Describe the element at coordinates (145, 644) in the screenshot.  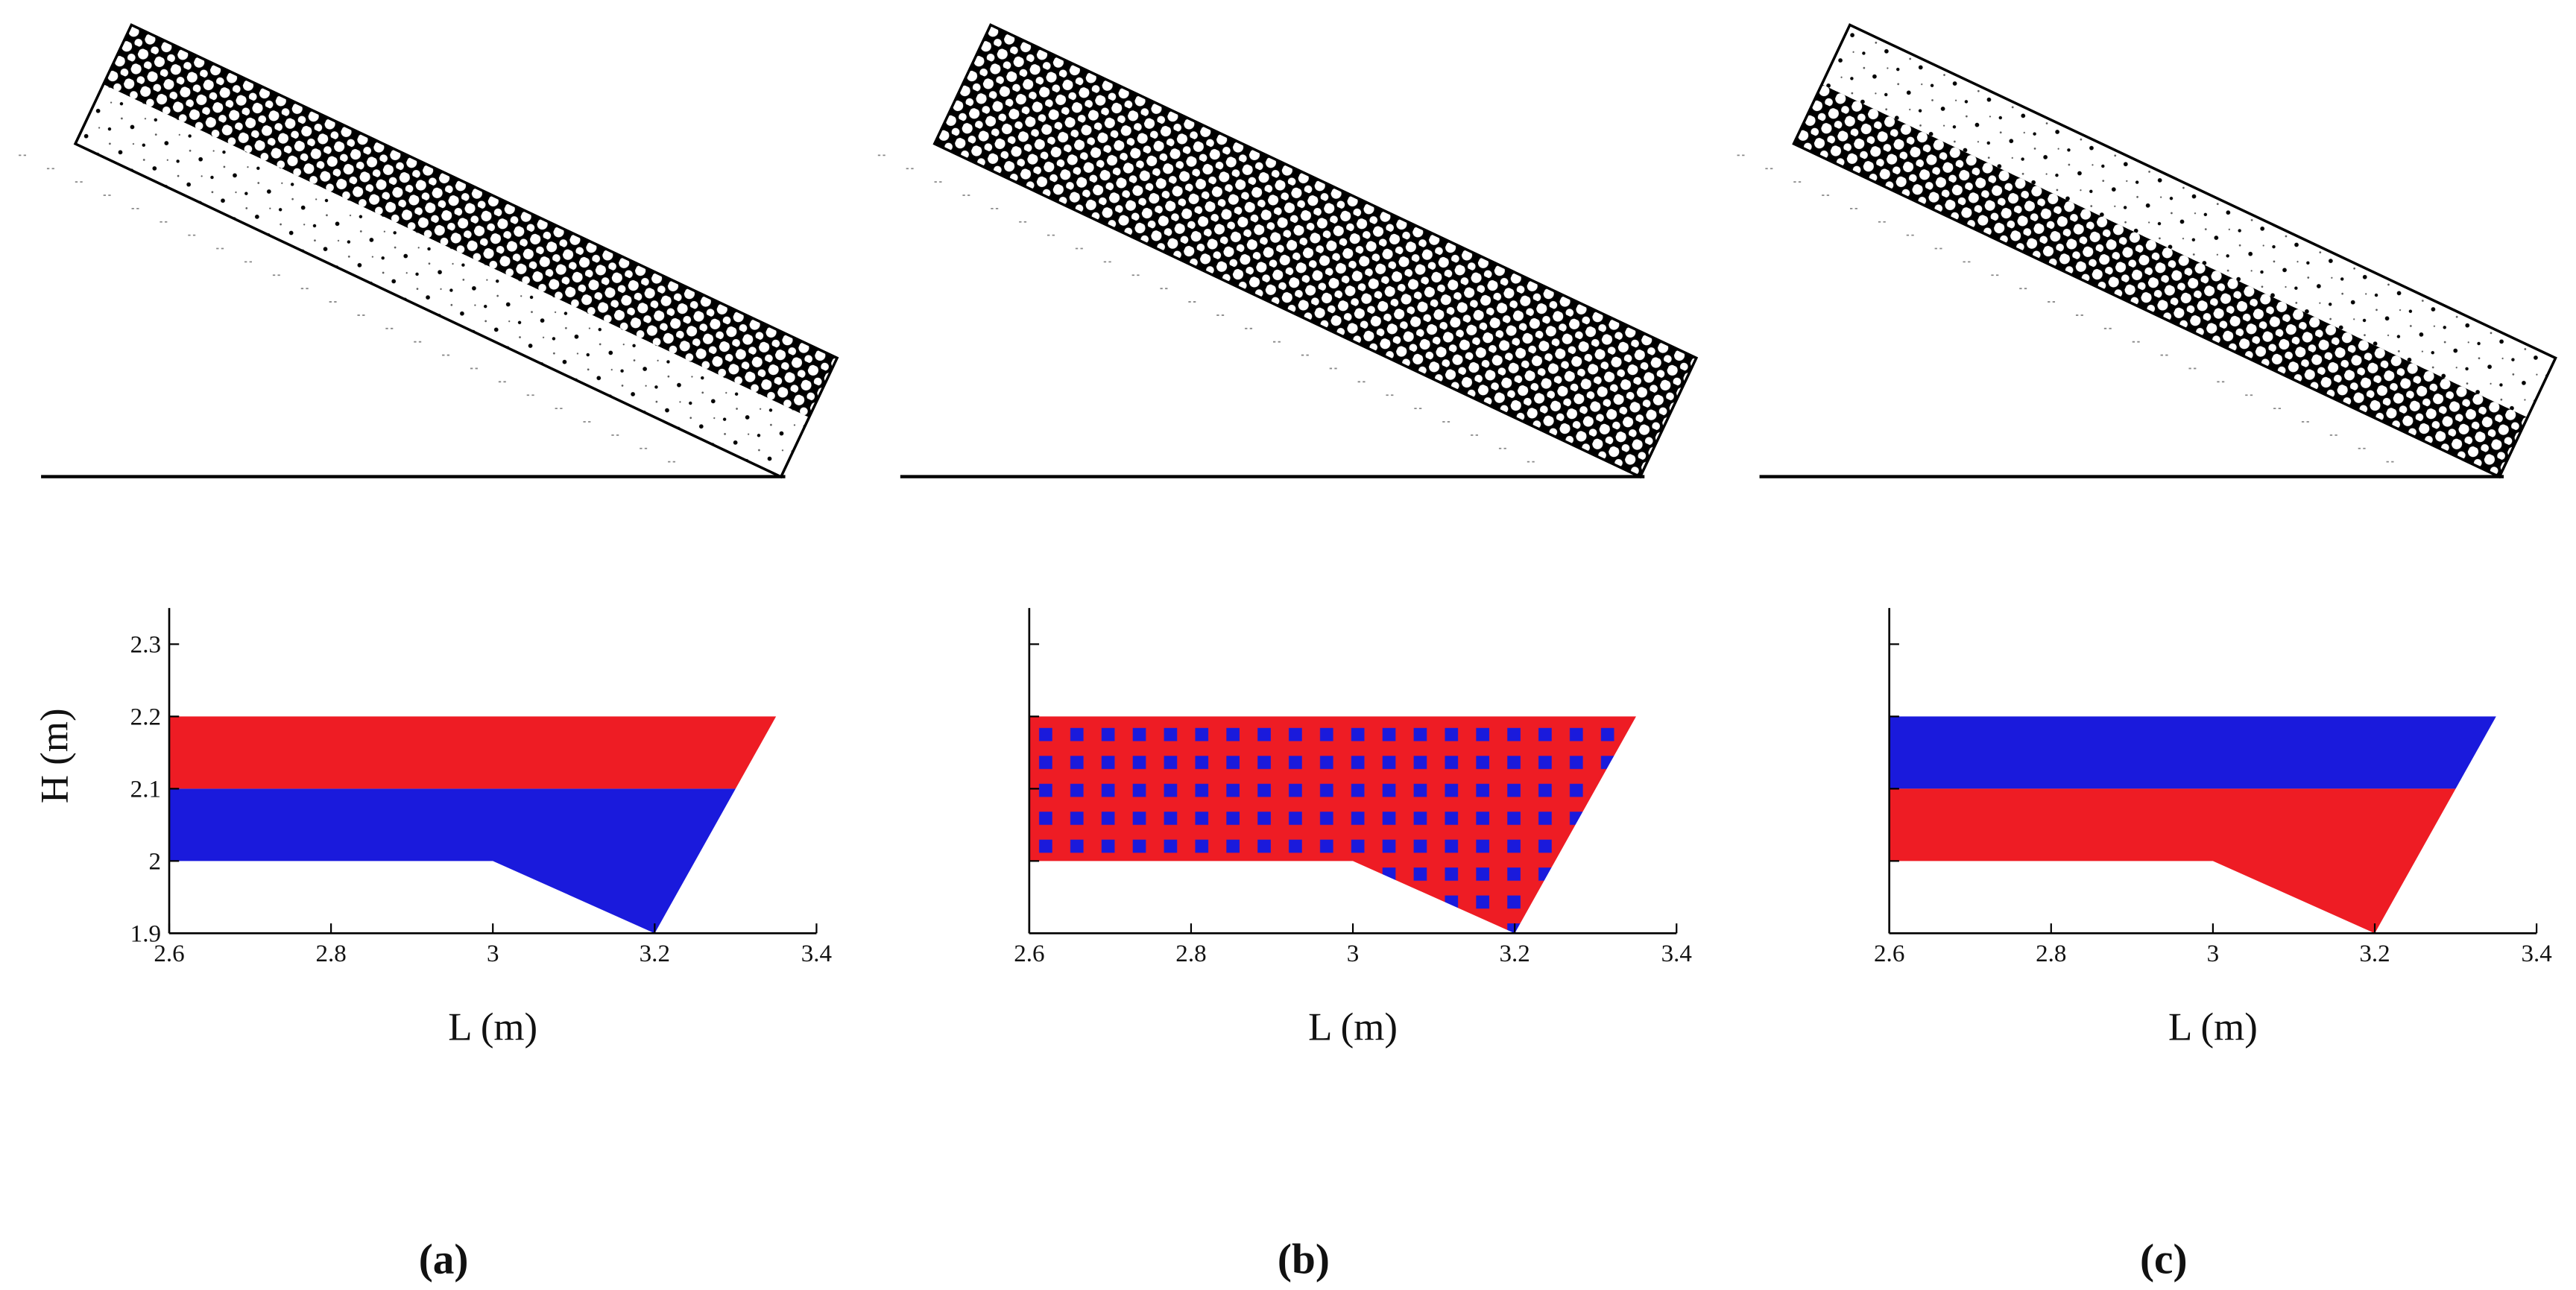
I see `y-tick-label: 2.3` at that location.